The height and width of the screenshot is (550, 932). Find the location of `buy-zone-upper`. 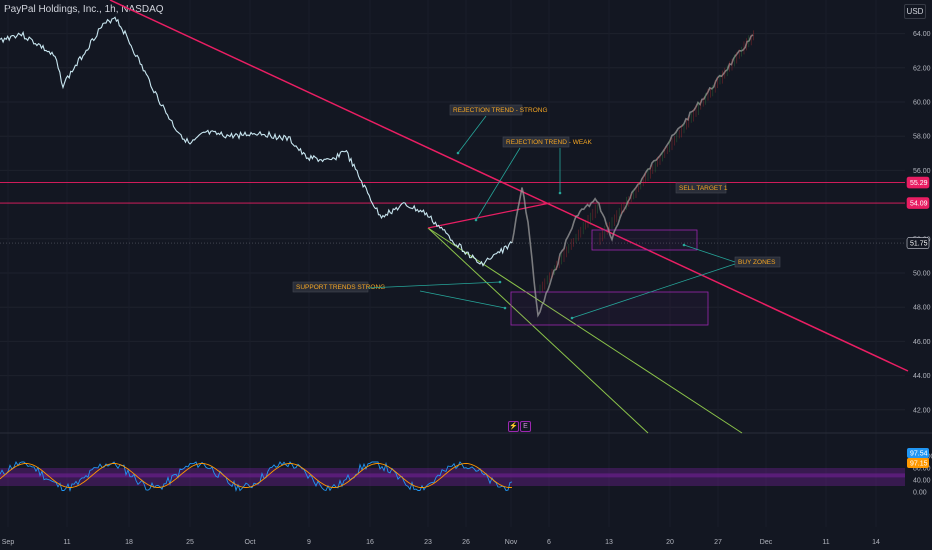

buy-zone-upper is located at coordinates (644, 240).